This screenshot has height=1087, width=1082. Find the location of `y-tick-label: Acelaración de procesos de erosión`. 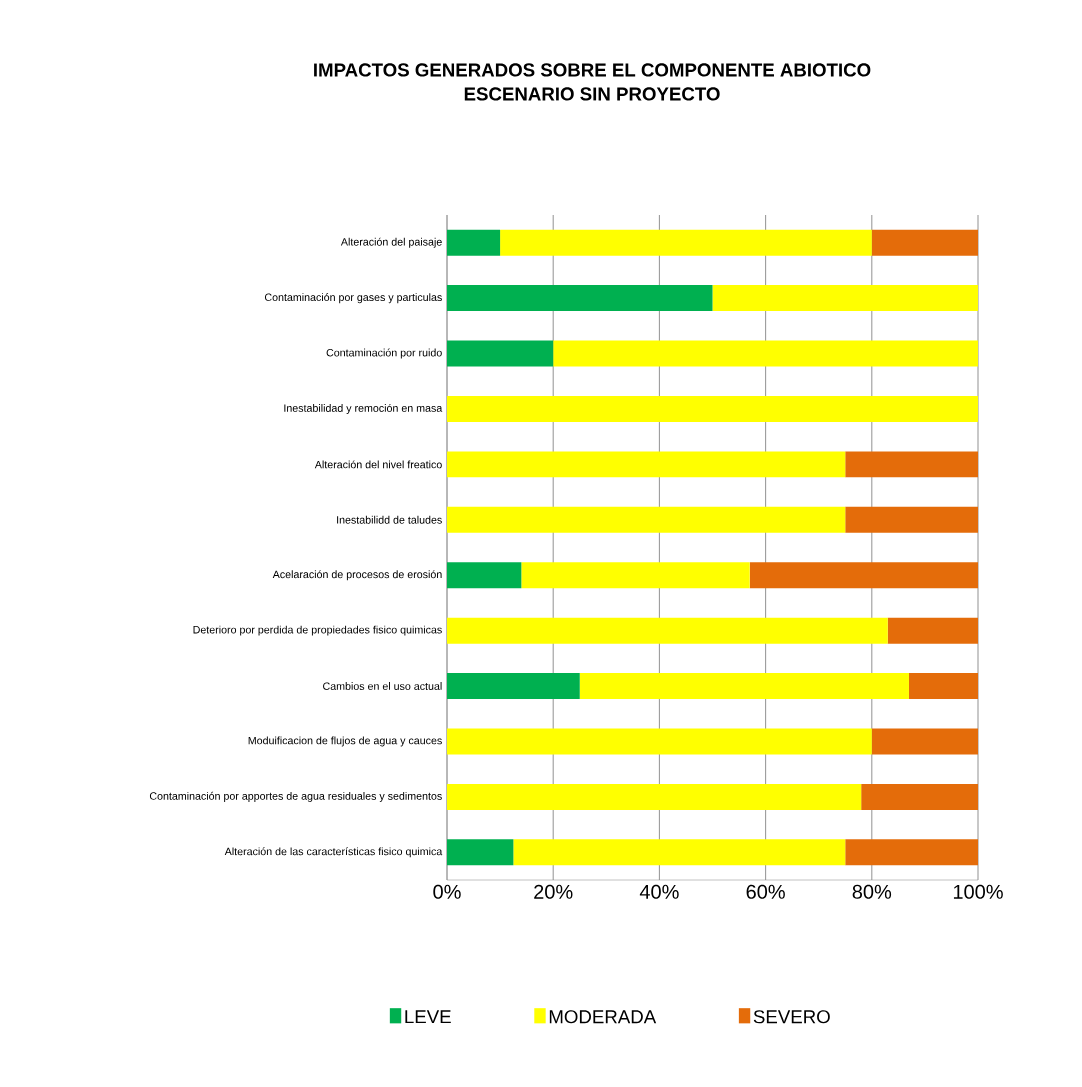

y-tick-label: Acelaración de procesos de erosión is located at coordinates (357, 575).